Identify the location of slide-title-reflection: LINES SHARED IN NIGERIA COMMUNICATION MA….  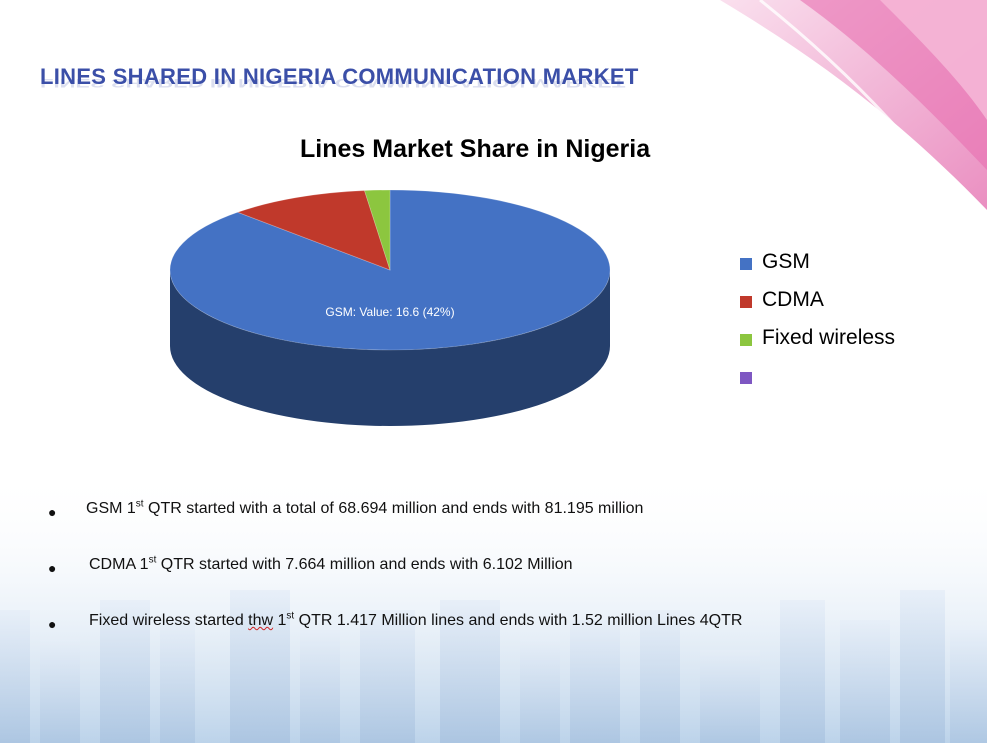
(333, 83).